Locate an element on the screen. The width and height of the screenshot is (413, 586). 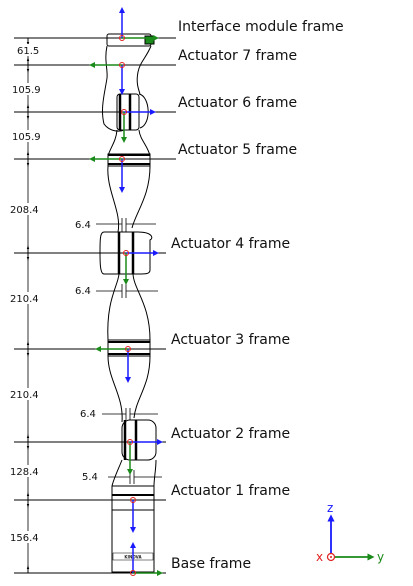
dim-210-4-a: 210.4 is located at coordinates (24, 299).